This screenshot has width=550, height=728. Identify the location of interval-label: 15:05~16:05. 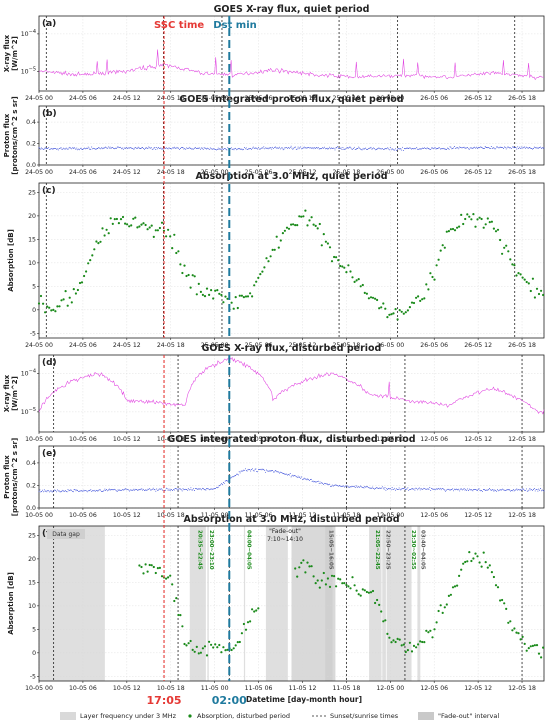
(330, 550).